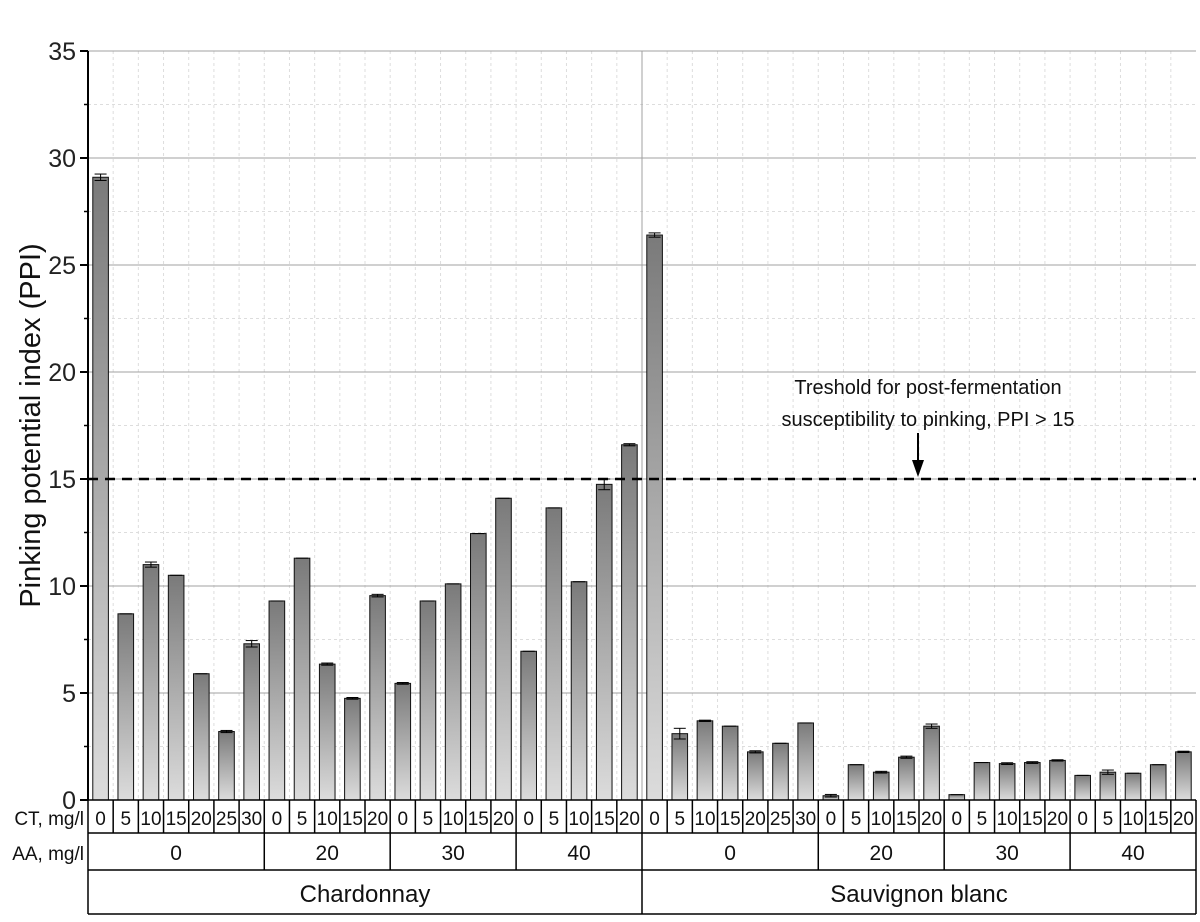  What do you see at coordinates (327, 853) in the screenshot?
I see `aa-label: 20` at bounding box center [327, 853].